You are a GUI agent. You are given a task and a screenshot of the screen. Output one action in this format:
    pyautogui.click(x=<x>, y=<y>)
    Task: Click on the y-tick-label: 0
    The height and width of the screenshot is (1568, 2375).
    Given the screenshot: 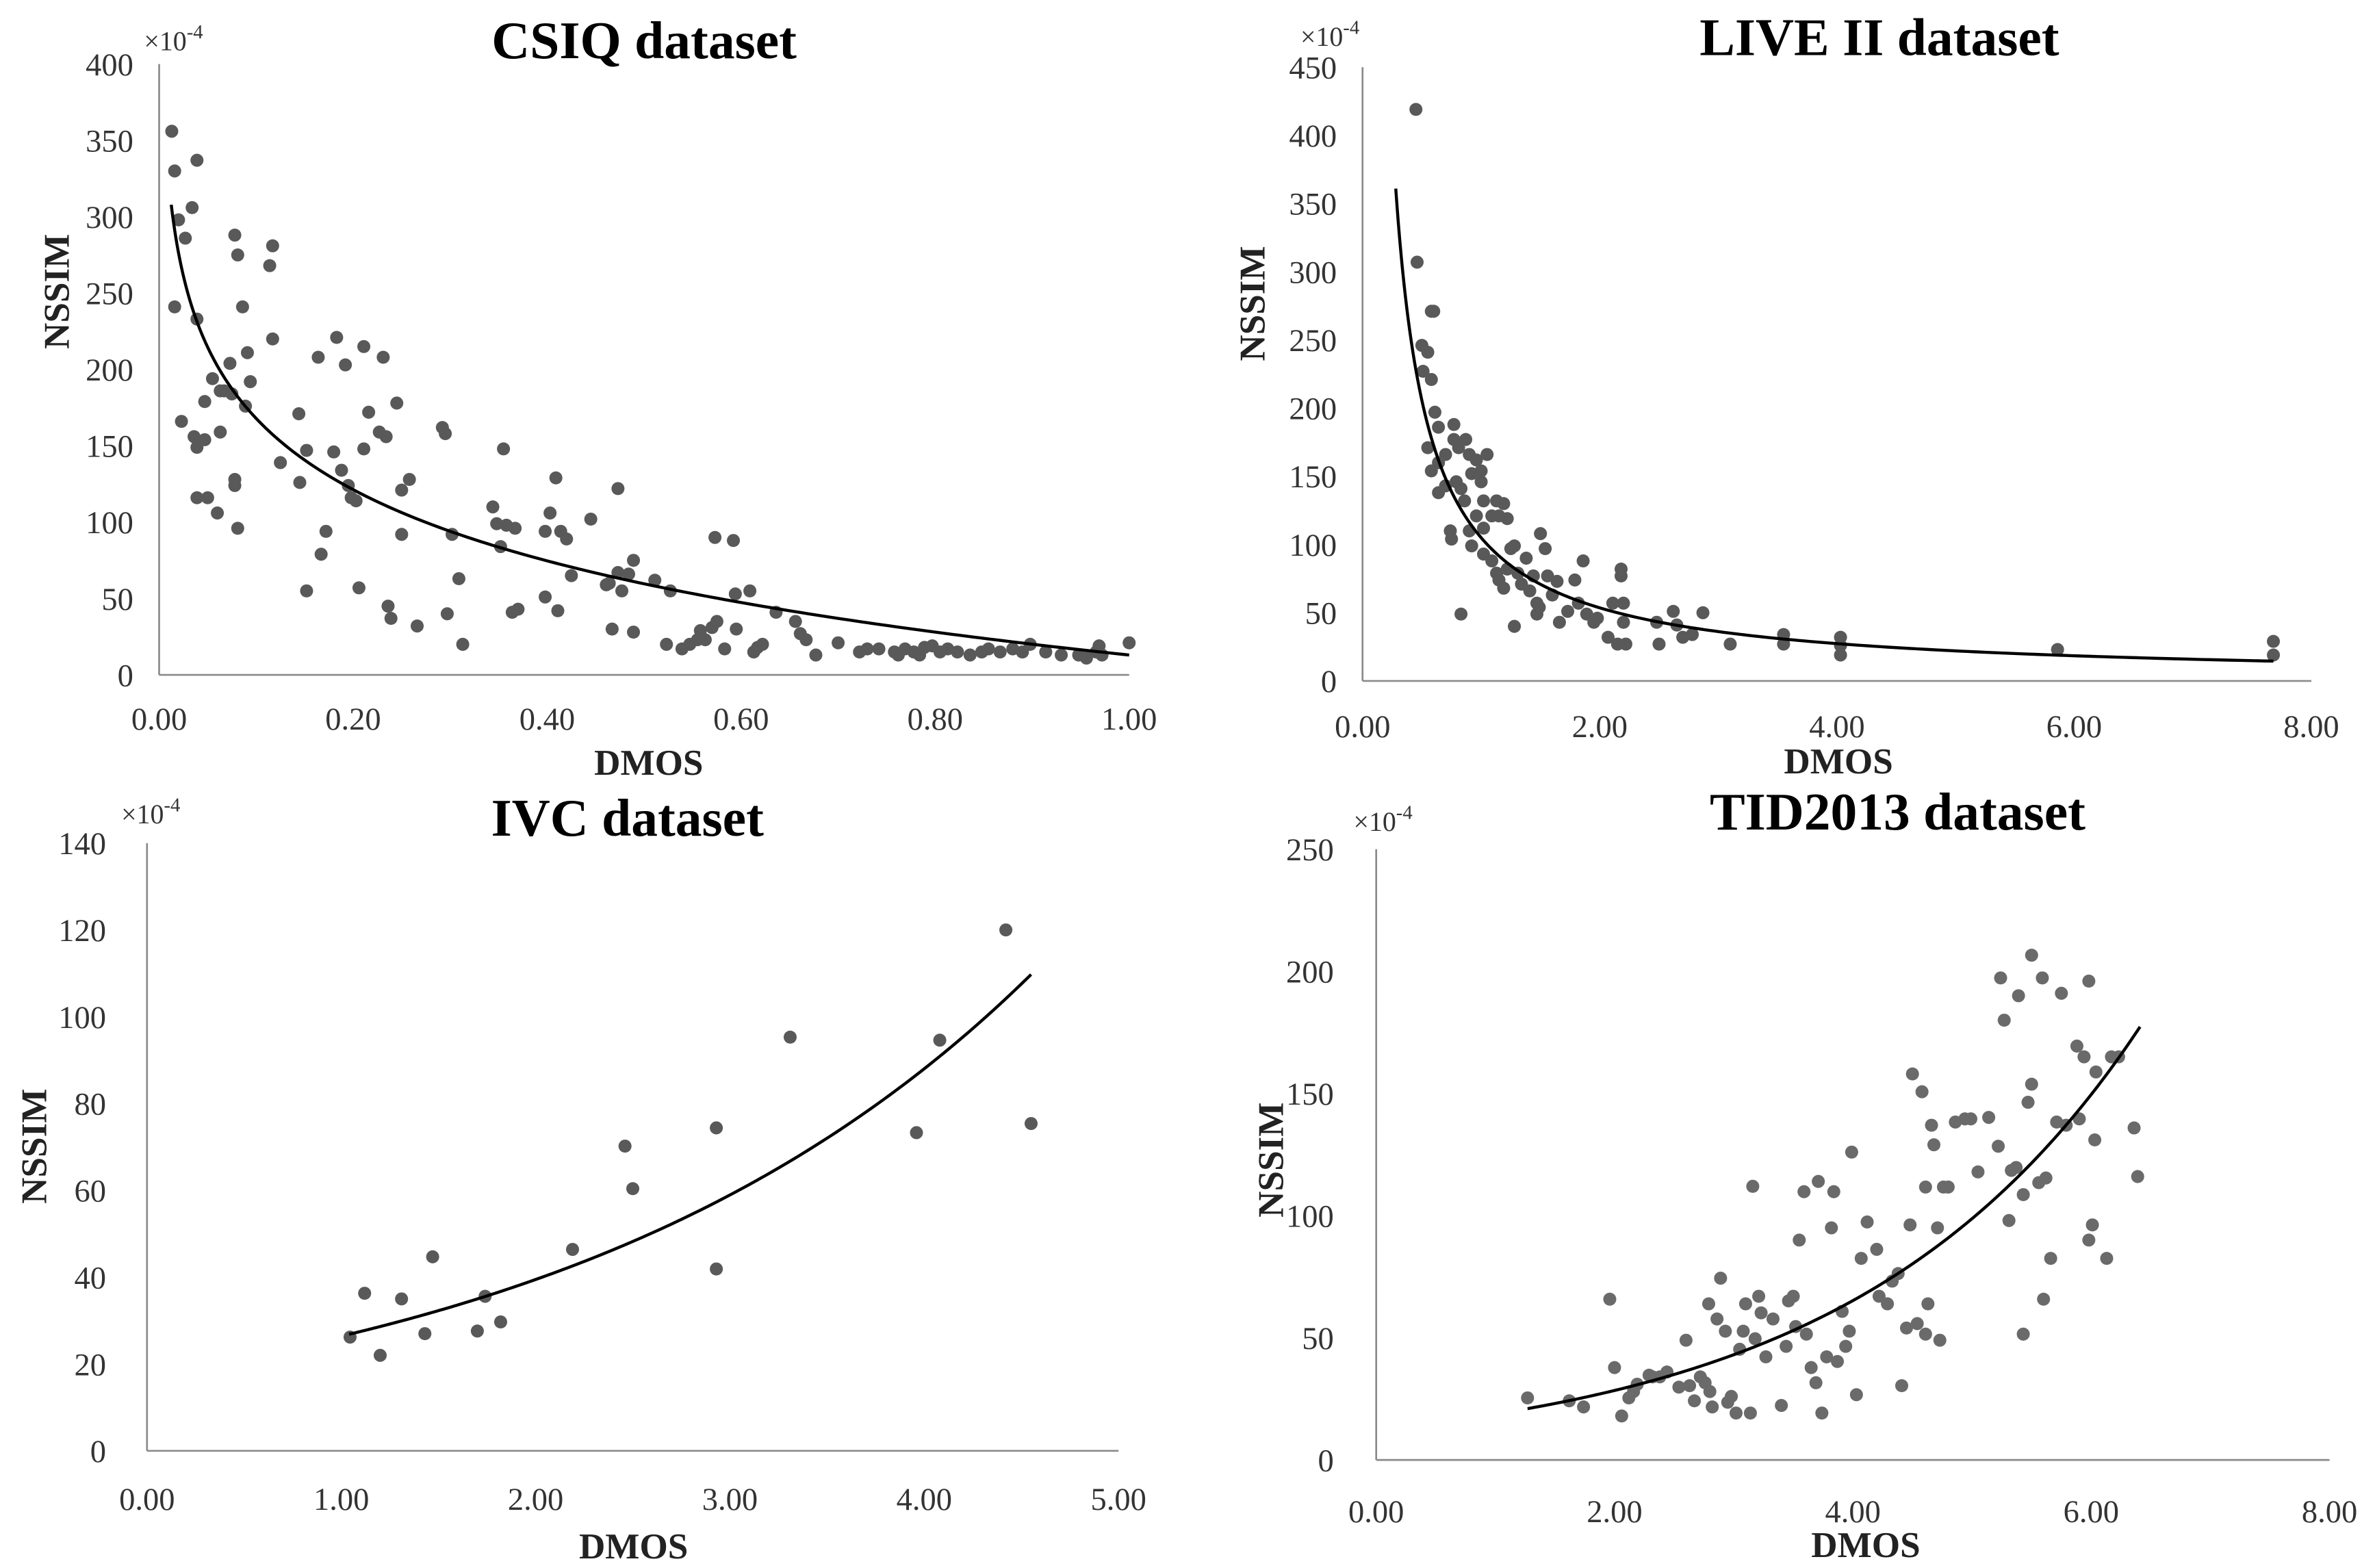 What is the action you would take?
    pyautogui.click(x=1325, y=1460)
    